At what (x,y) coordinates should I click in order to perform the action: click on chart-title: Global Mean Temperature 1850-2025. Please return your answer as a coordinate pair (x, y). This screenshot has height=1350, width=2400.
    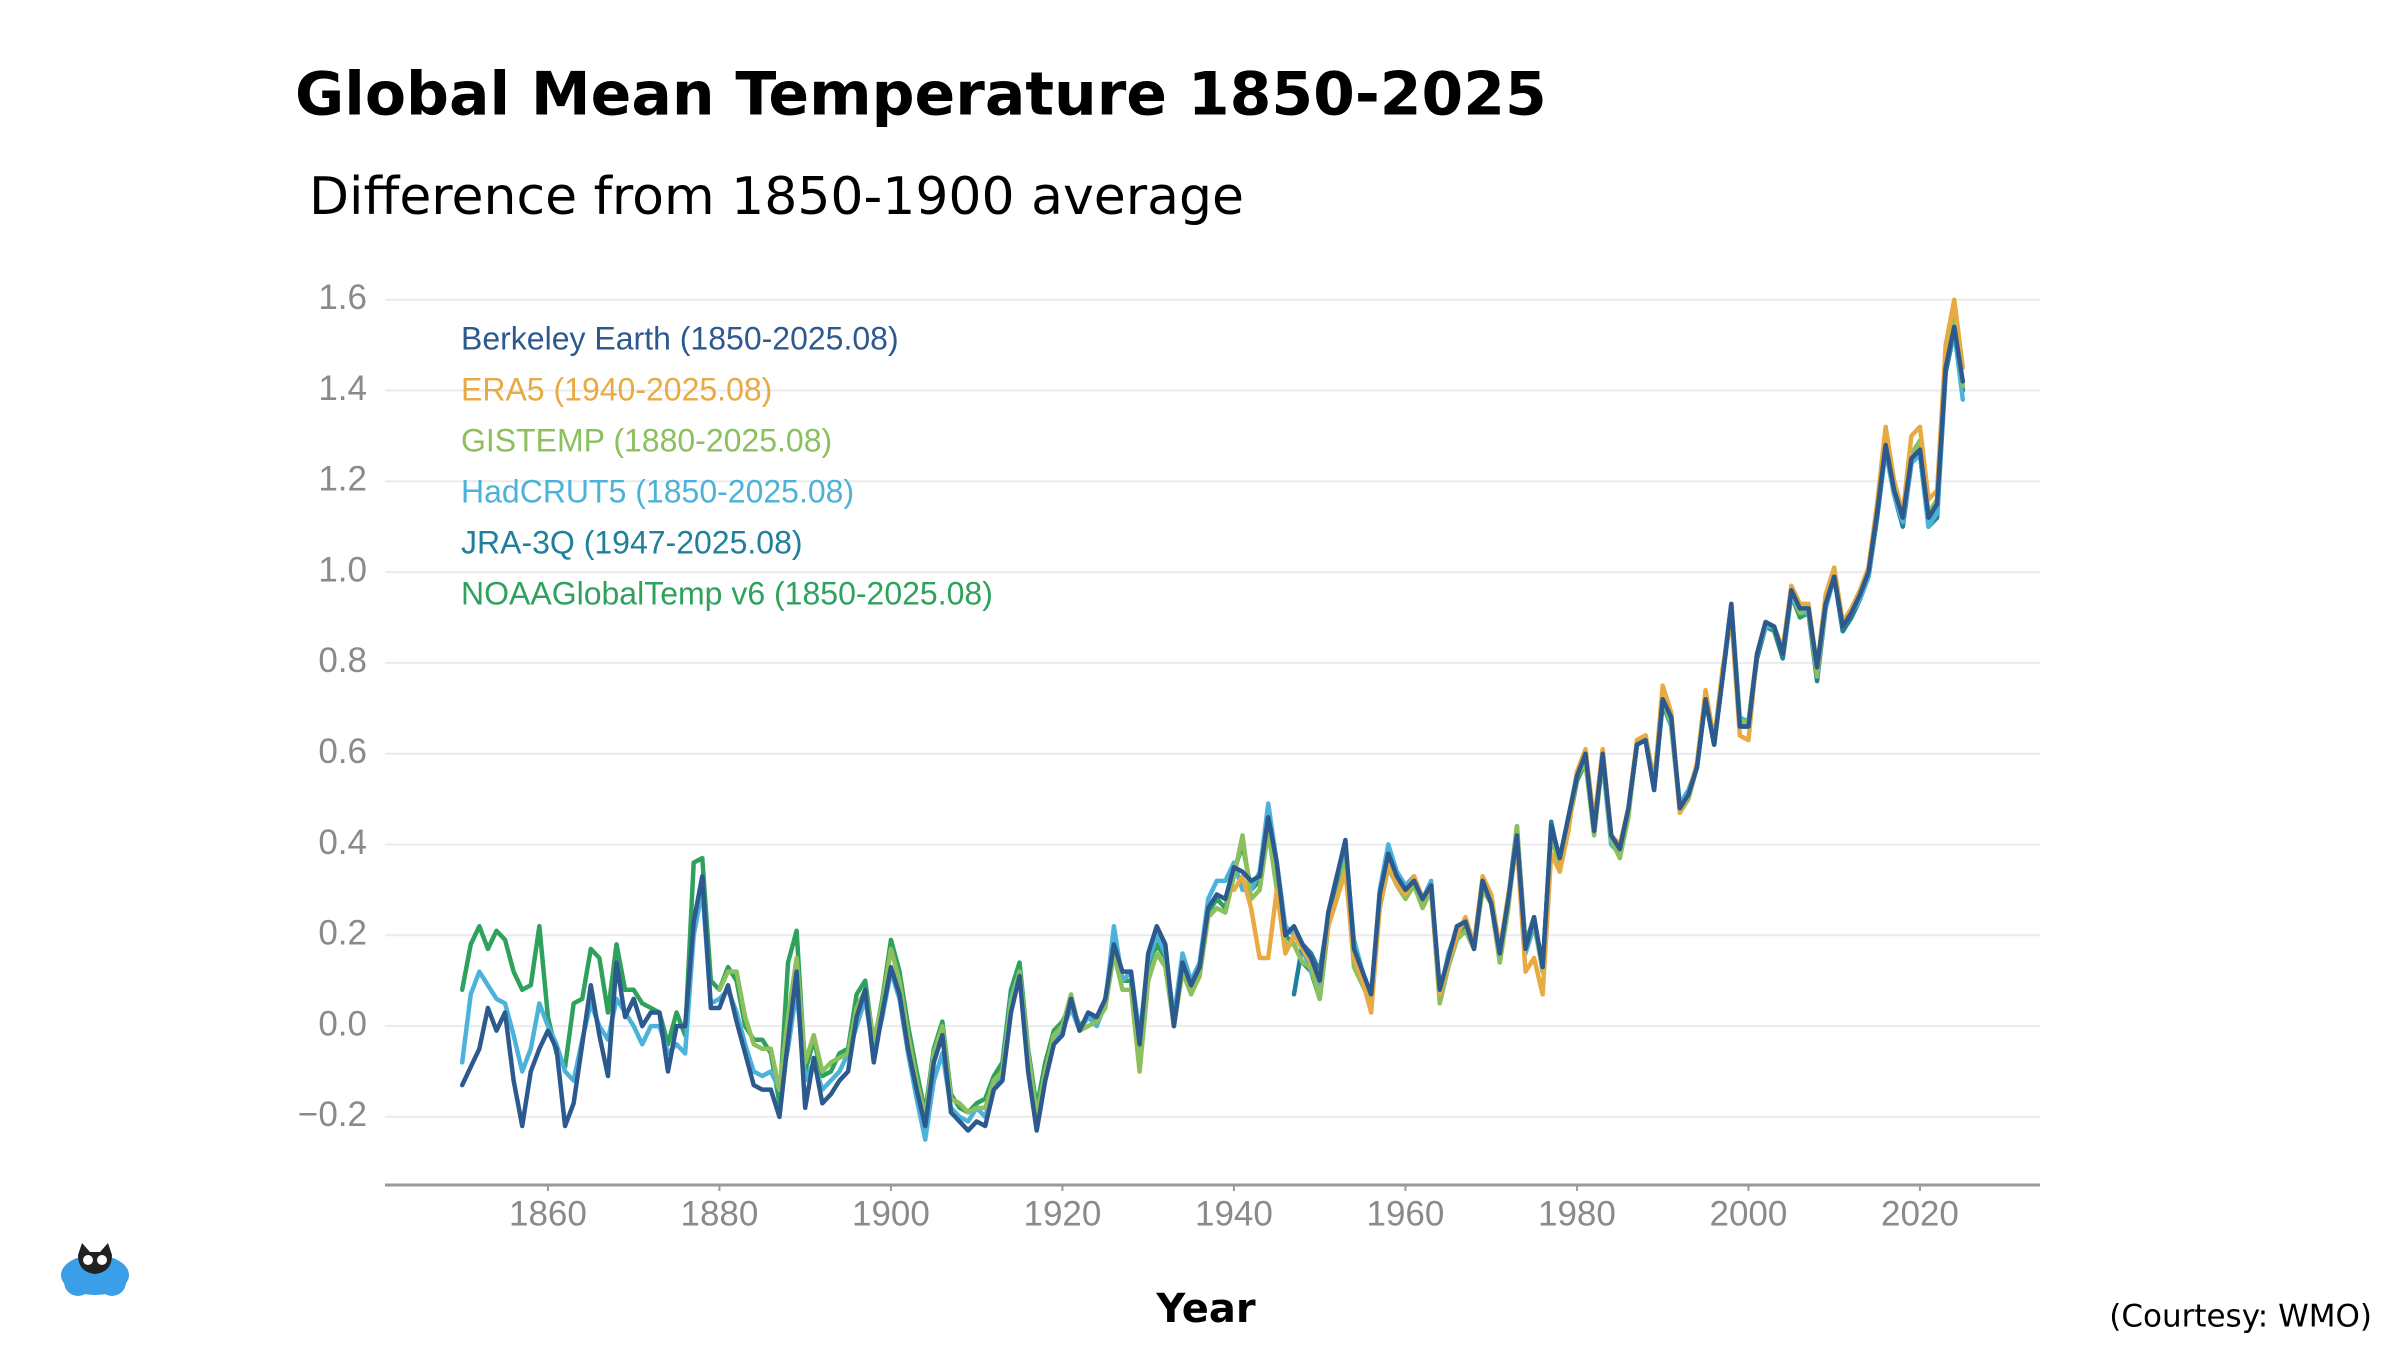
    Looking at the image, I should click on (921, 95).